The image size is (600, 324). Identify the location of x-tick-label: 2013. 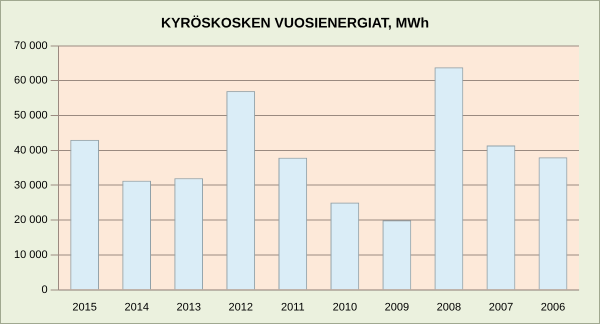
(188, 307).